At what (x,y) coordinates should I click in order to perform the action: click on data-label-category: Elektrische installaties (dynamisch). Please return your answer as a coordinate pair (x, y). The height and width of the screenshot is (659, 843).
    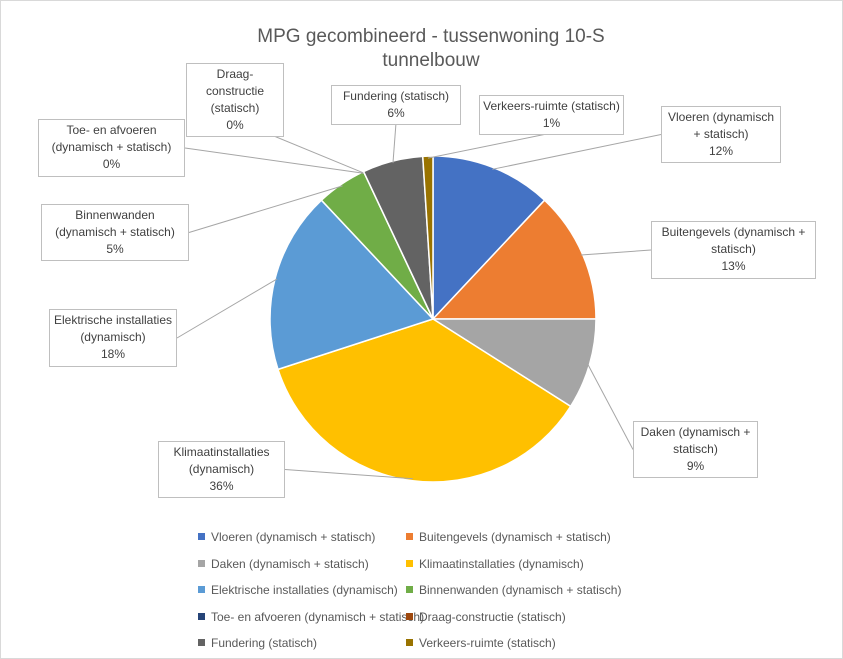
    Looking at the image, I should click on (113, 328).